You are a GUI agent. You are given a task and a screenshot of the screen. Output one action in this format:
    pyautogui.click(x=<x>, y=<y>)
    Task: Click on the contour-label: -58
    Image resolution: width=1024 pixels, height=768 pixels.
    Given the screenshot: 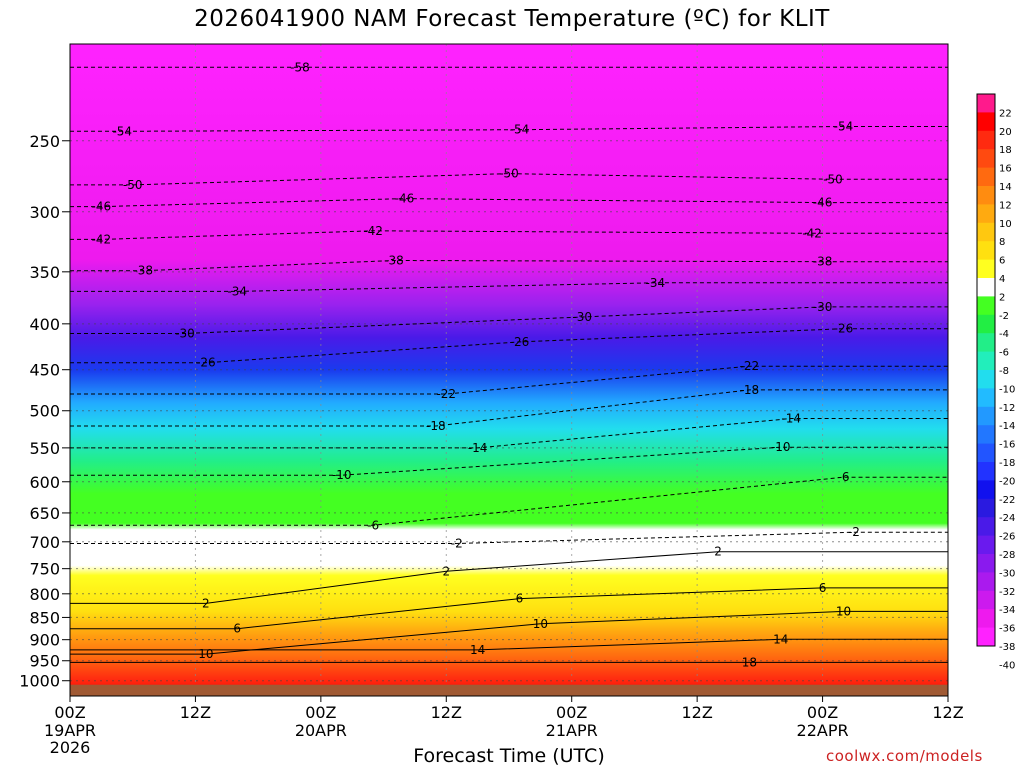 What is the action you would take?
    pyautogui.click(x=300, y=67)
    